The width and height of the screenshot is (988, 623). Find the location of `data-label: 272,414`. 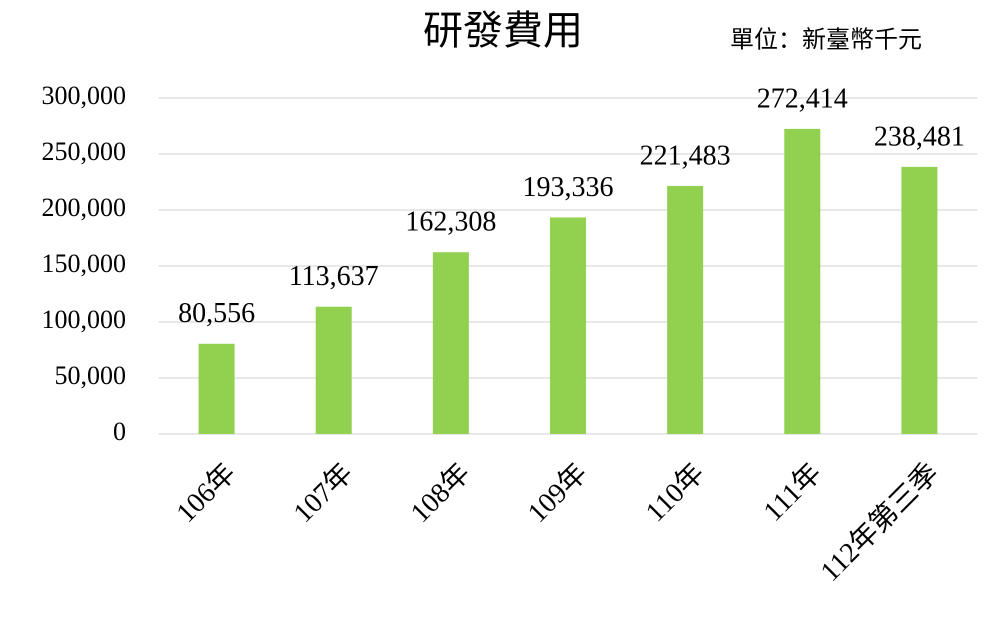

data-label: 272,414 is located at coordinates (802, 98).